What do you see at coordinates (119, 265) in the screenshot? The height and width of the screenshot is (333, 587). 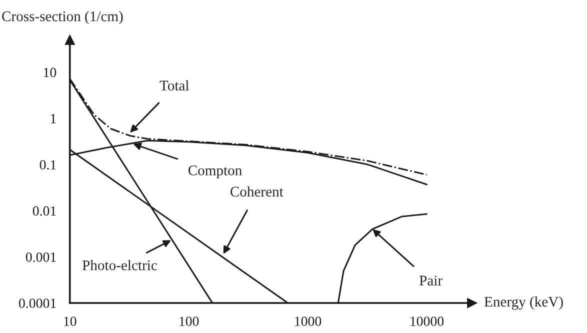 I see `annotation: Photo-elctric` at bounding box center [119, 265].